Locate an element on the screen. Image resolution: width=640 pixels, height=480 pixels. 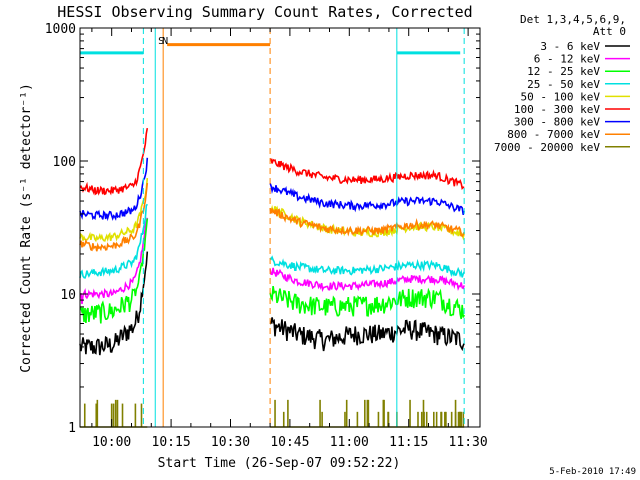
legend-title-line: Att 0 is located at coordinates (609, 31).